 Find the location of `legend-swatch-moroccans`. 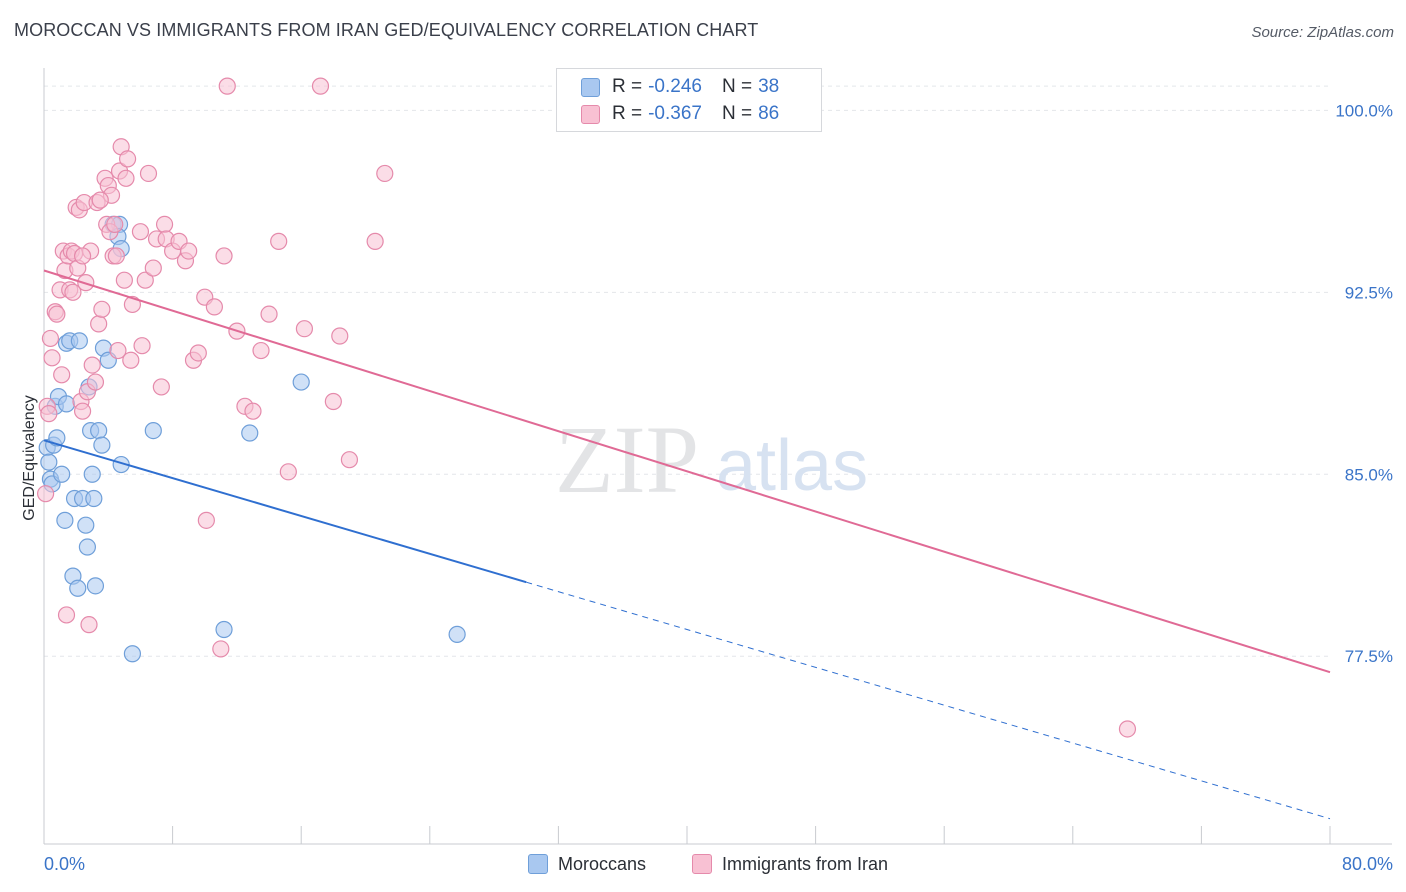

legend-swatch-moroccans is located at coordinates (590, 87).